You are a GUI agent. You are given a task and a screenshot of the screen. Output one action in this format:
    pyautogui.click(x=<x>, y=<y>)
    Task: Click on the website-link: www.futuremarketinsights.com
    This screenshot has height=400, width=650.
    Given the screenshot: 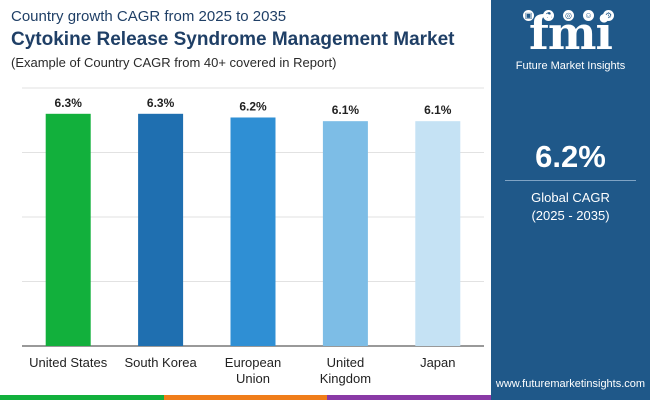 What is the action you would take?
    pyautogui.click(x=570, y=384)
    